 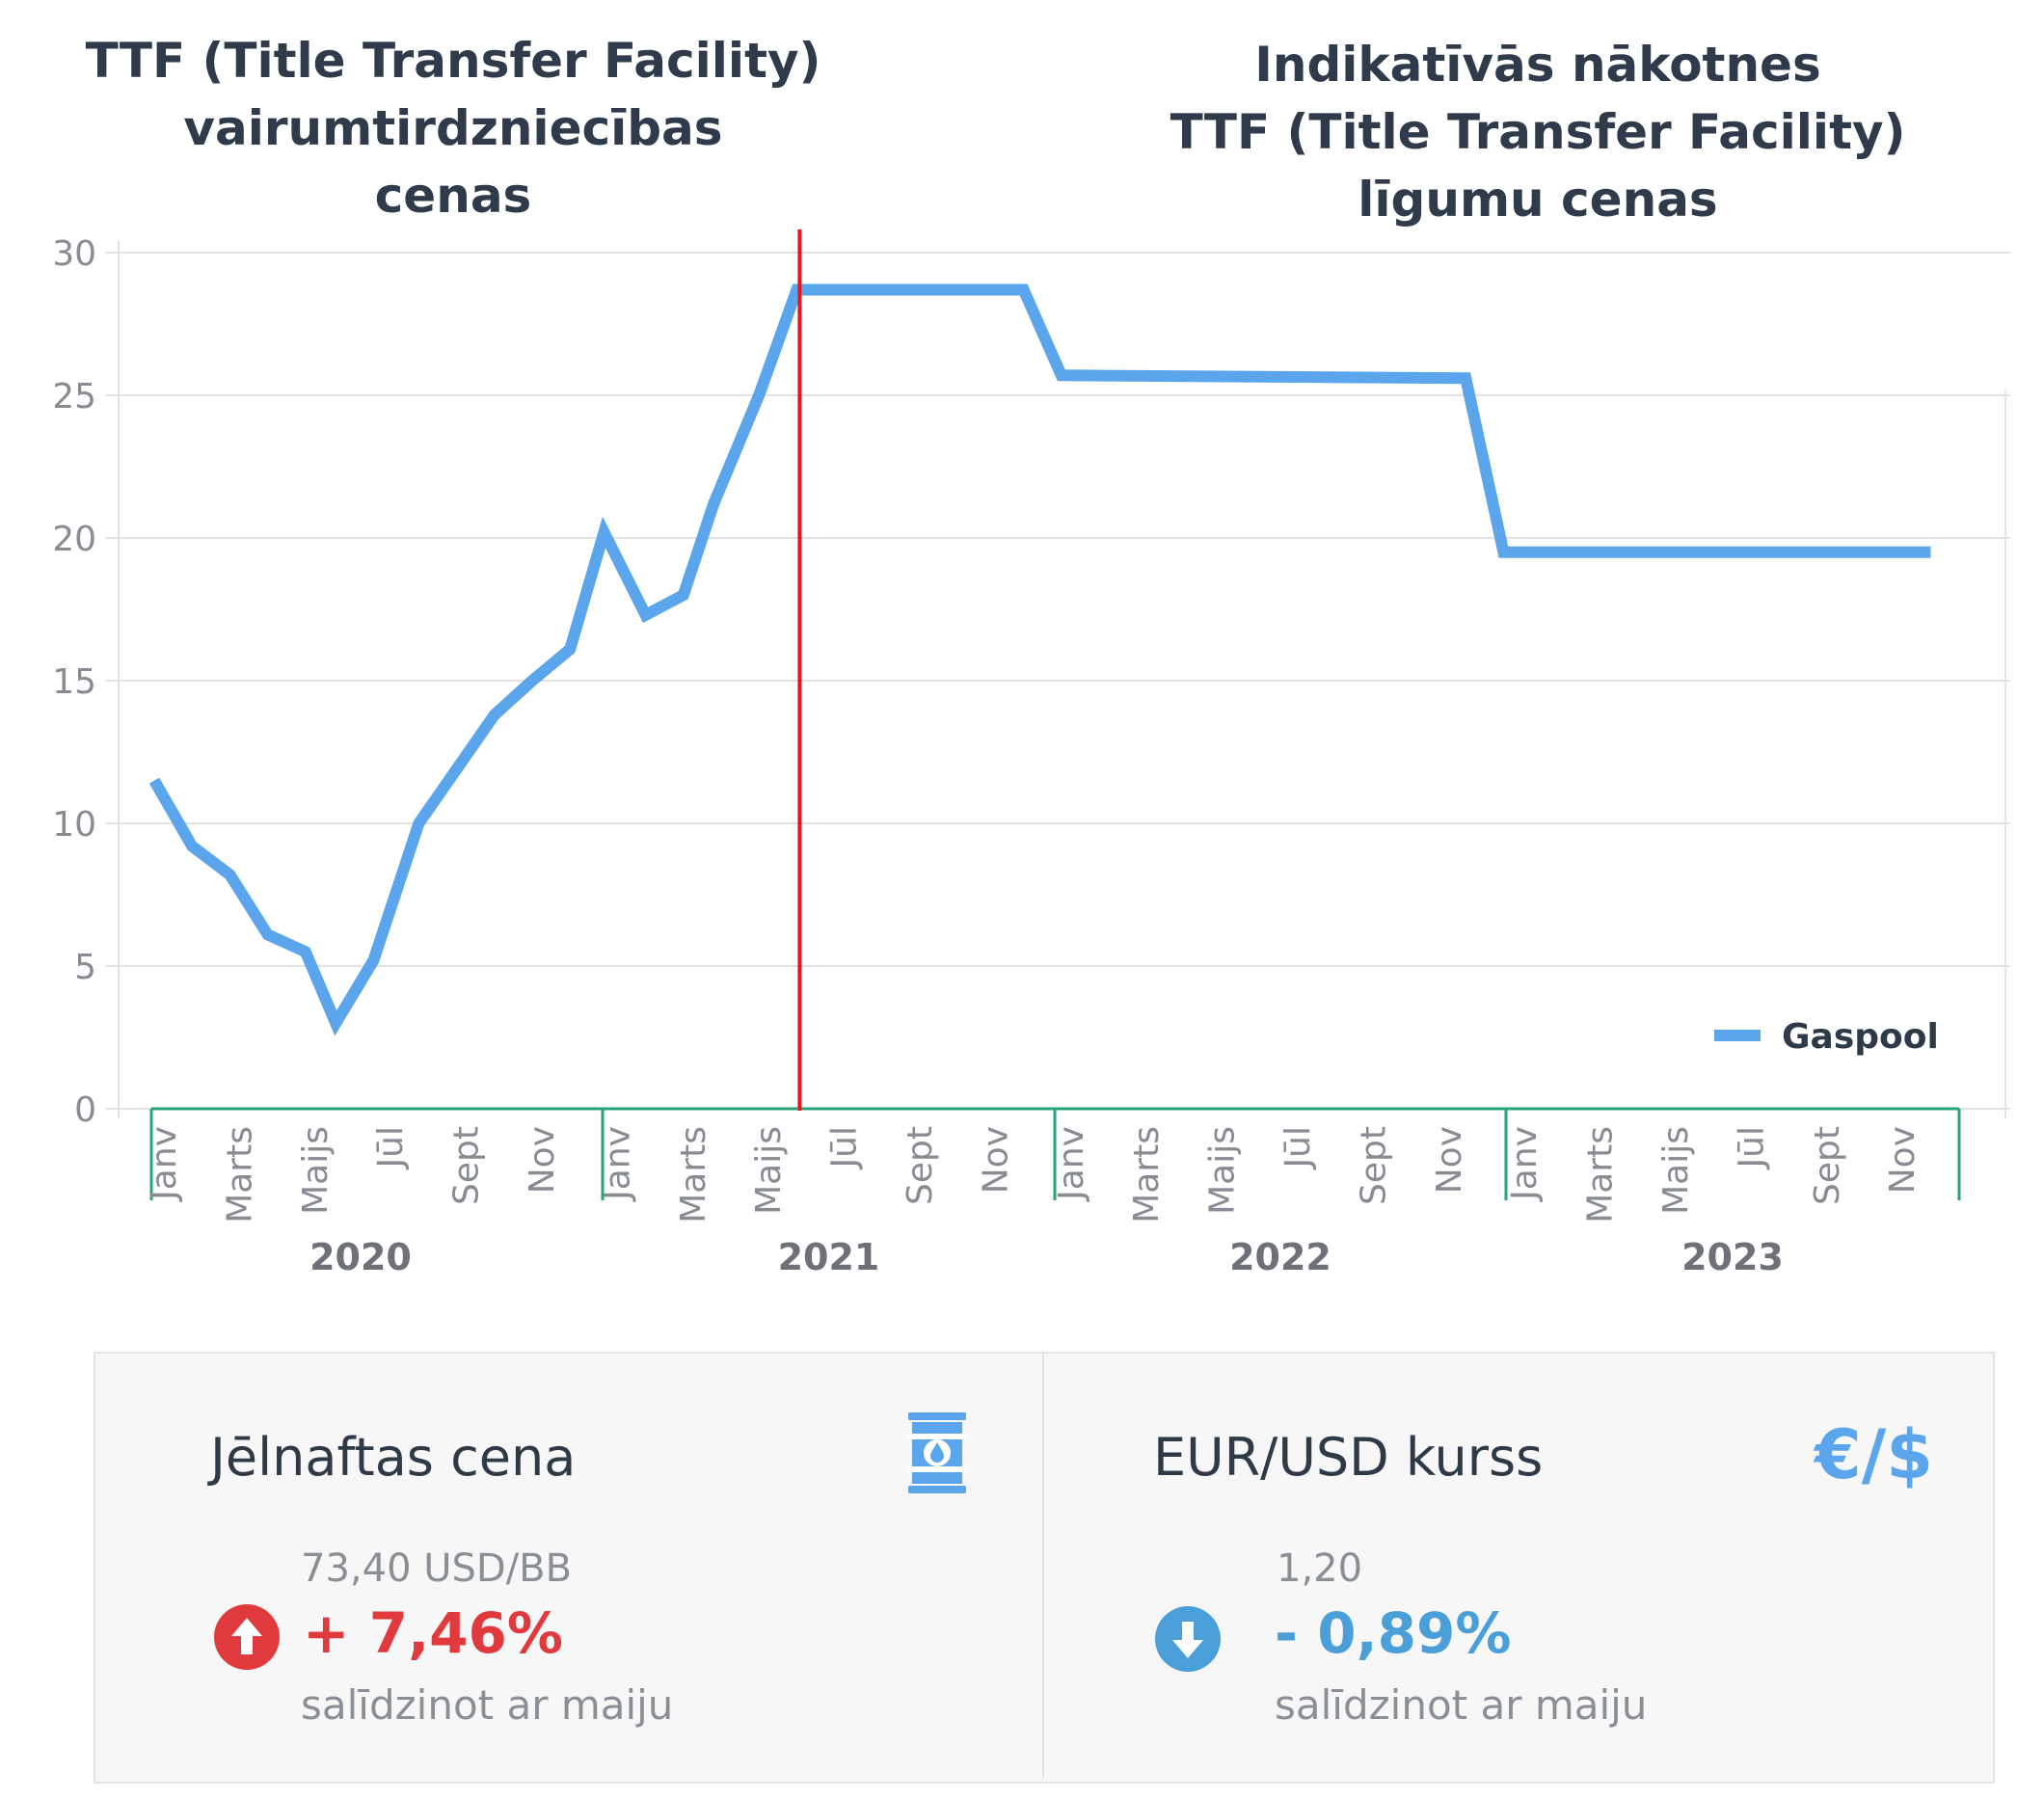 What do you see at coordinates (74, 254) in the screenshot?
I see `y-tick-label: 30` at bounding box center [74, 254].